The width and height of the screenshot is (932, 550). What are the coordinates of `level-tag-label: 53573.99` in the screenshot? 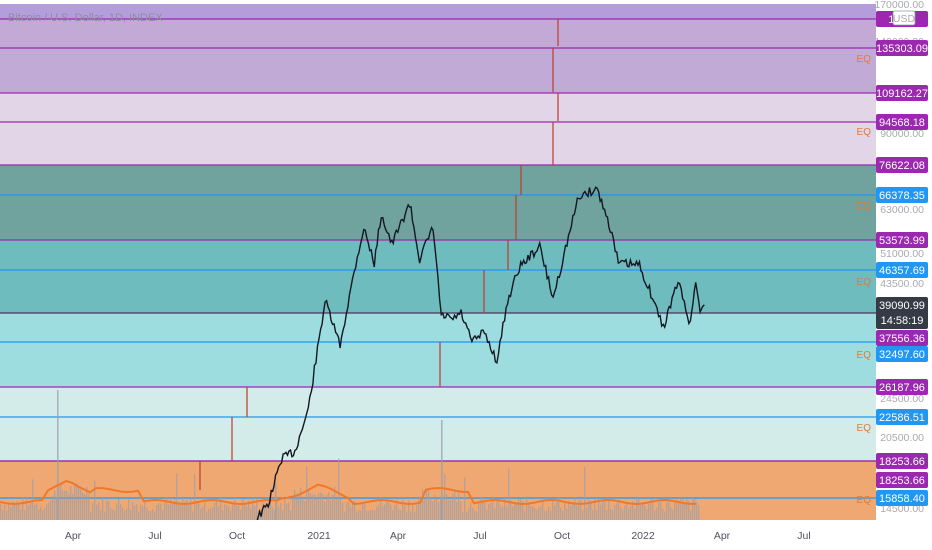 It's located at (902, 241).